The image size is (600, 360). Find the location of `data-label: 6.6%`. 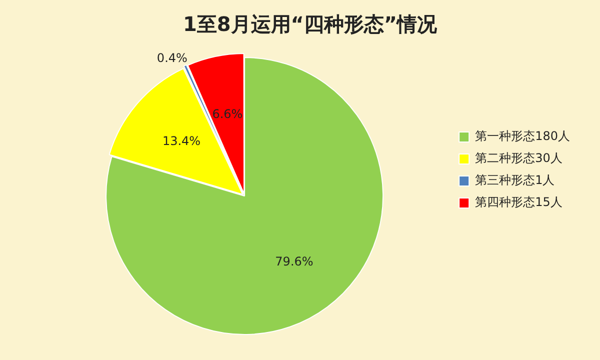

data-label: 6.6% is located at coordinates (227, 113).